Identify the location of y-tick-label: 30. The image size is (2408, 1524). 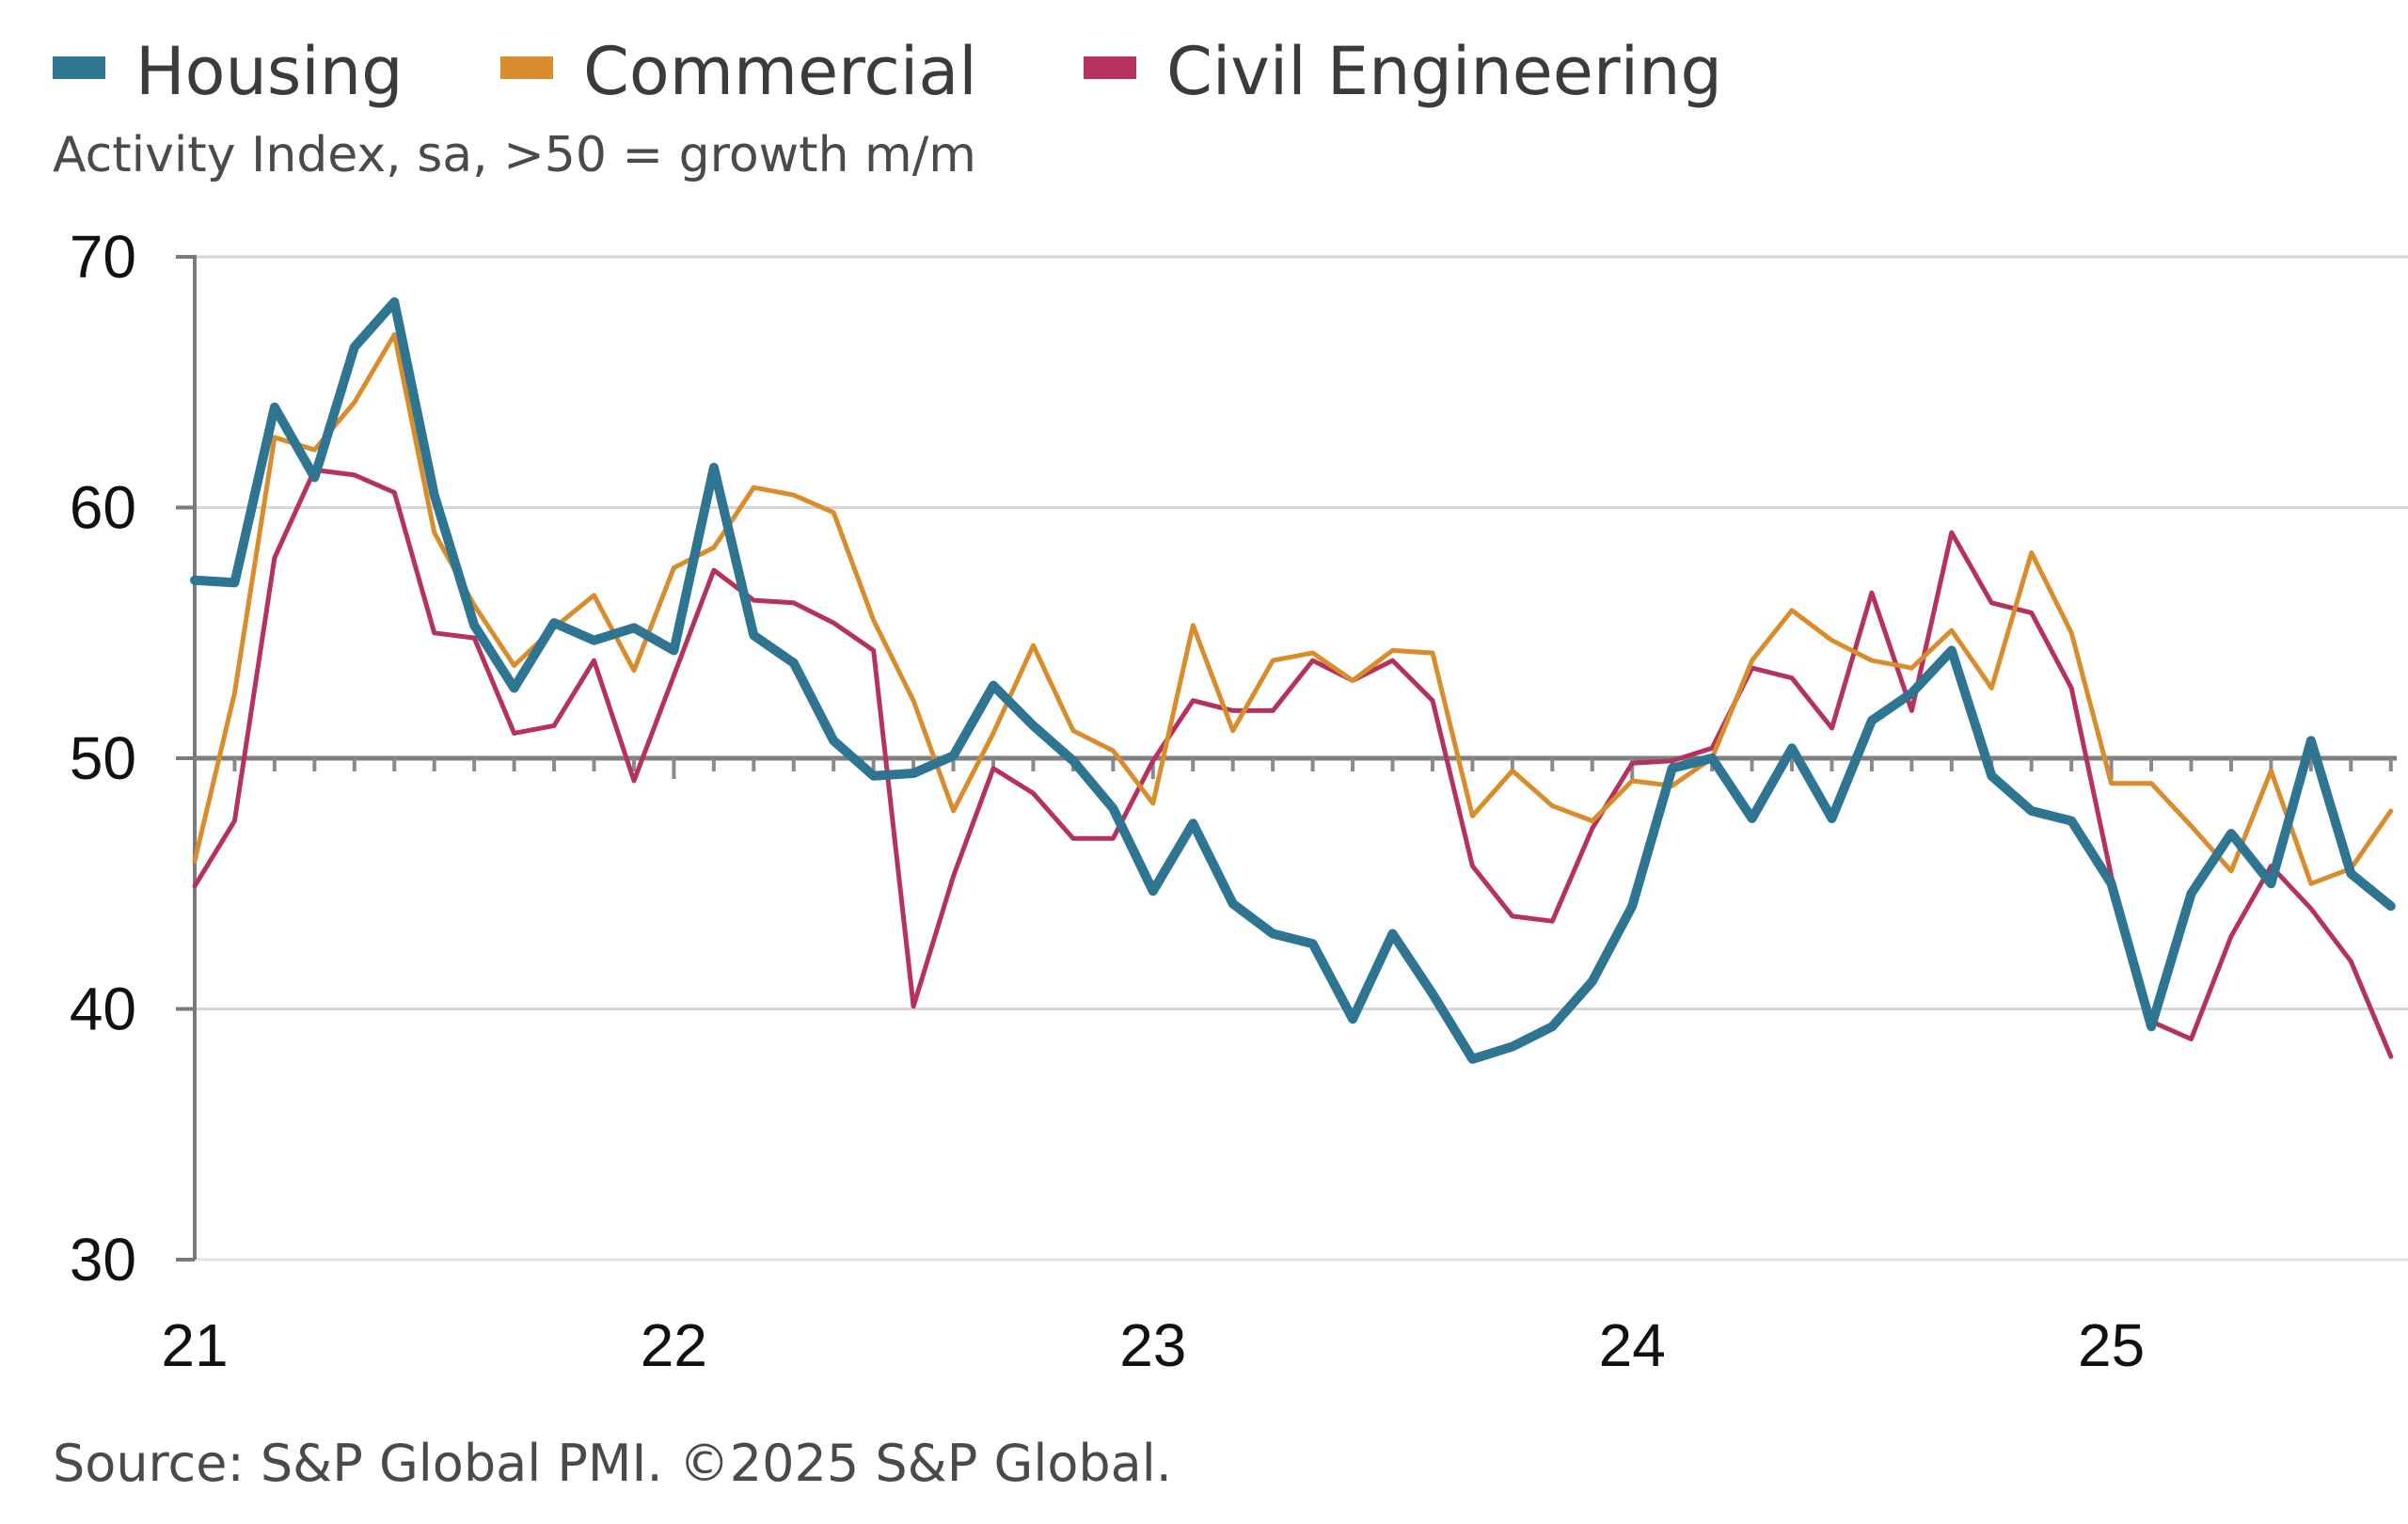
(103, 1260).